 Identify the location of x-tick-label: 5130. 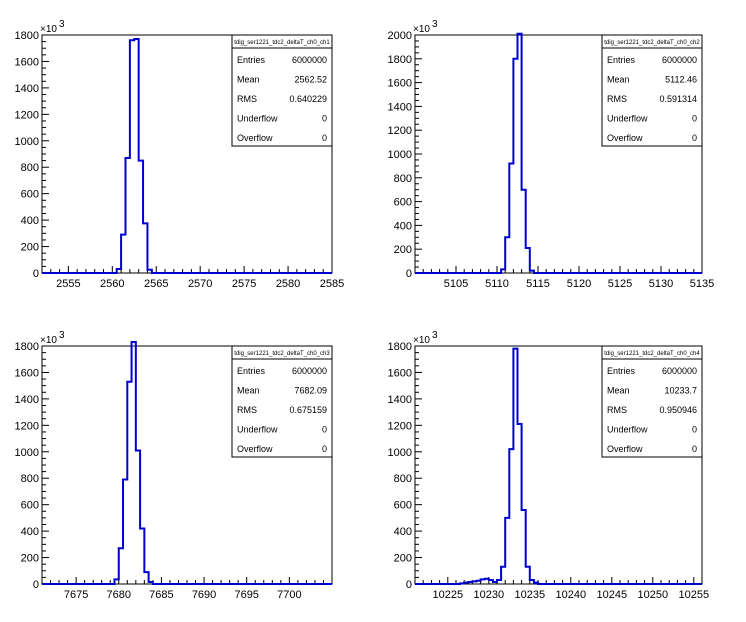
(661, 284).